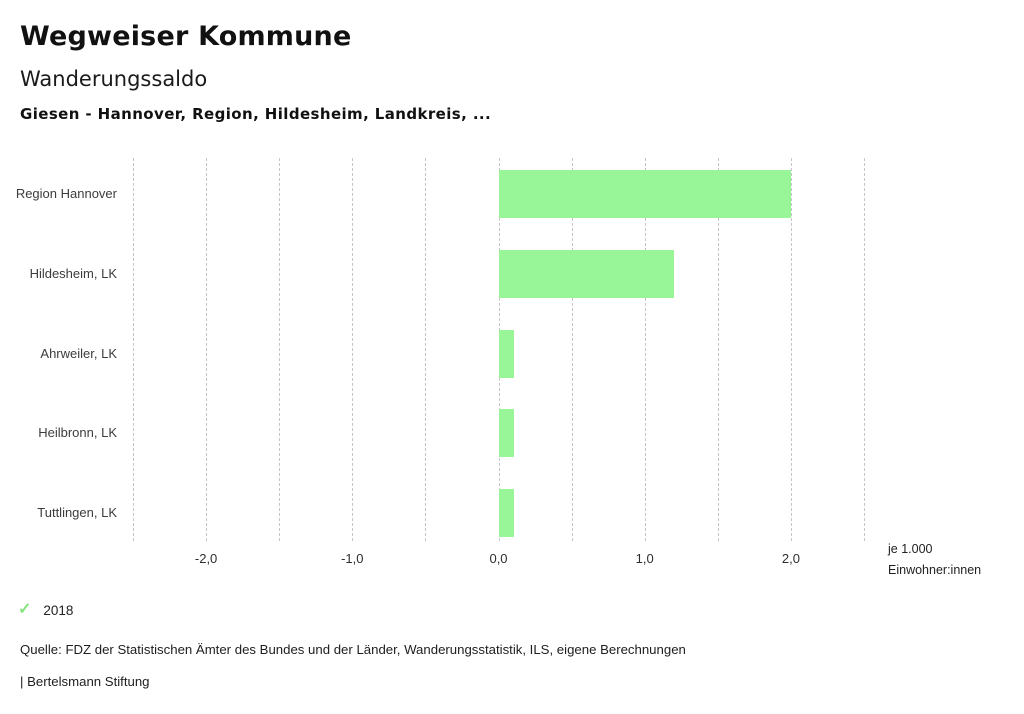 This screenshot has width=1024, height=714. Describe the element at coordinates (506, 353) in the screenshot. I see `bar-ahrweiler-lk` at that location.